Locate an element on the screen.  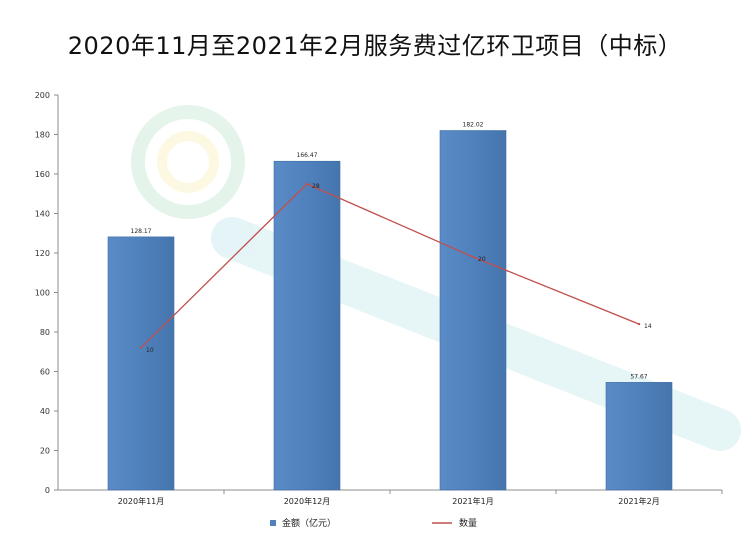
legend-label-count: 数量 is located at coordinates (468, 523).